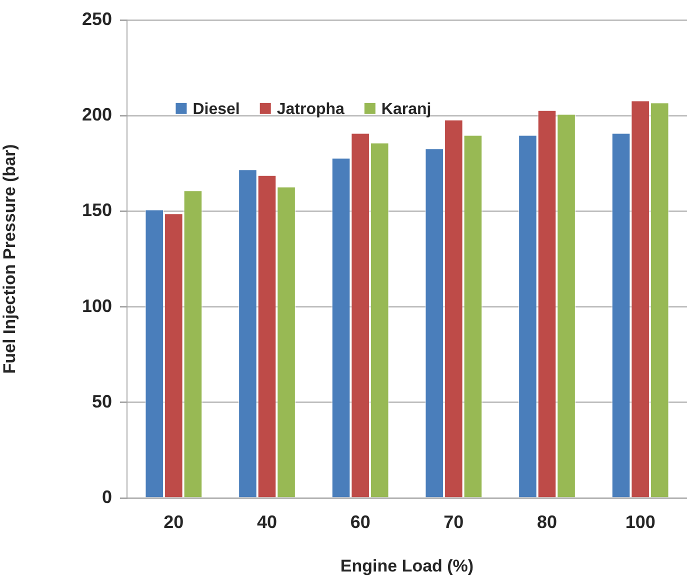 Image resolution: width=687 pixels, height=581 pixels. I want to click on x-tick-label: 40, so click(267, 522).